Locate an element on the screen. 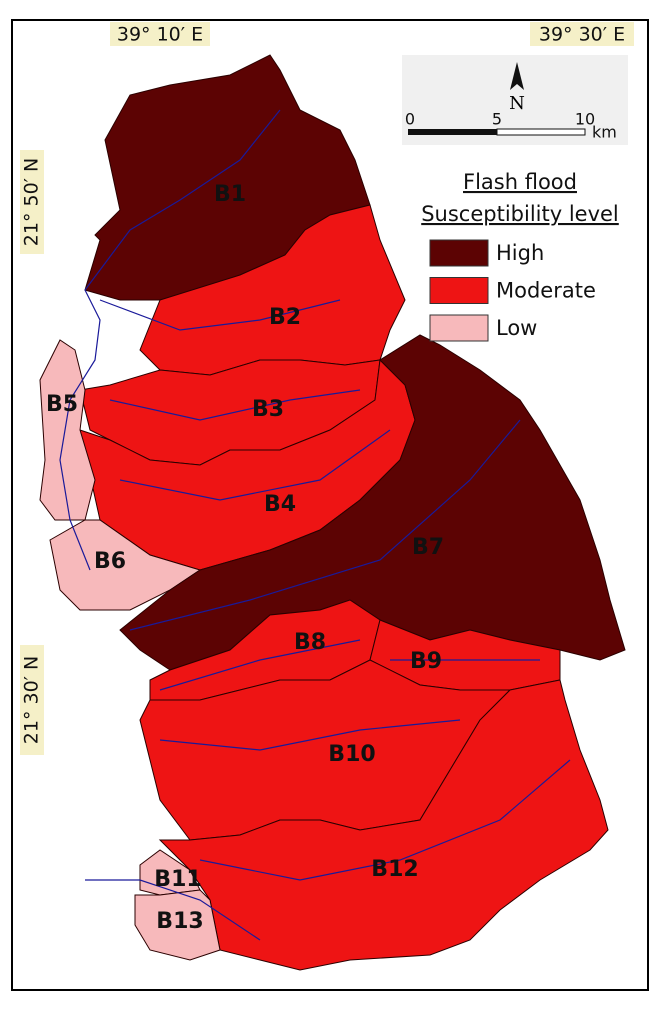 Image resolution: width=665 pixels, height=1014 pixels. coord-label: 21° 50′ N is located at coordinates (32, 202).